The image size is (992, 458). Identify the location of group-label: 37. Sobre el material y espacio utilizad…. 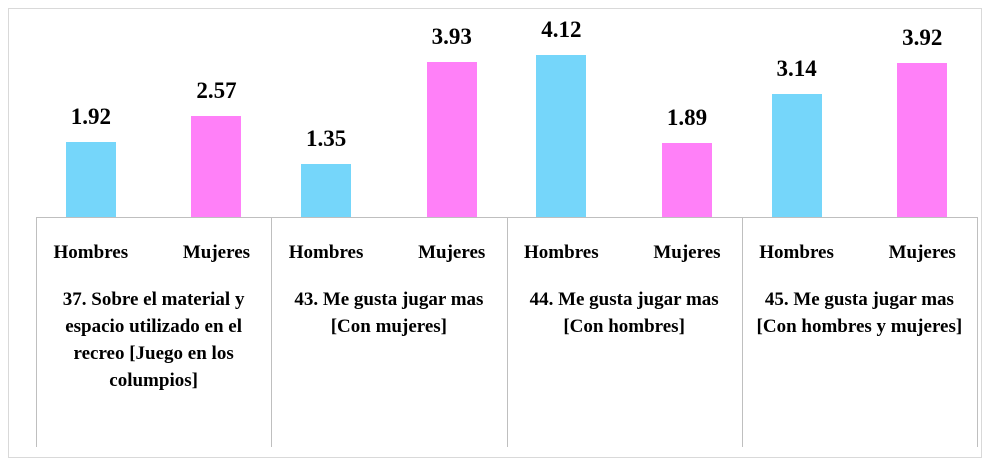
(153, 340).